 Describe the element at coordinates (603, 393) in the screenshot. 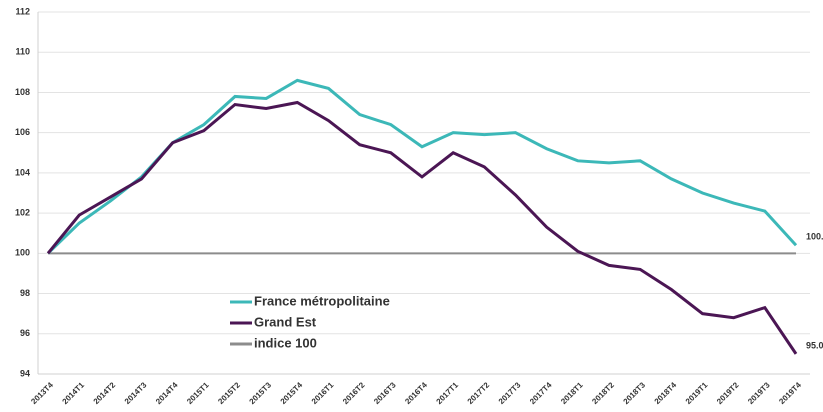

I see `x-tick-label: 2018T2` at that location.